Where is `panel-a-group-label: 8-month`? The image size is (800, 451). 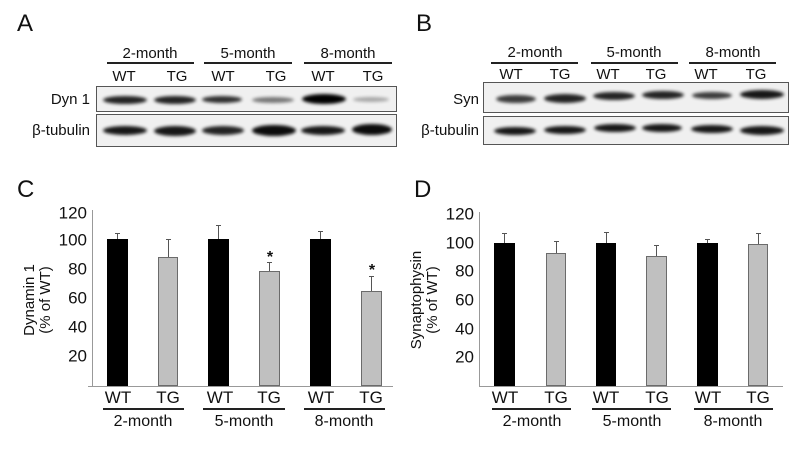 panel-a-group-label: 8-month is located at coordinates (348, 53).